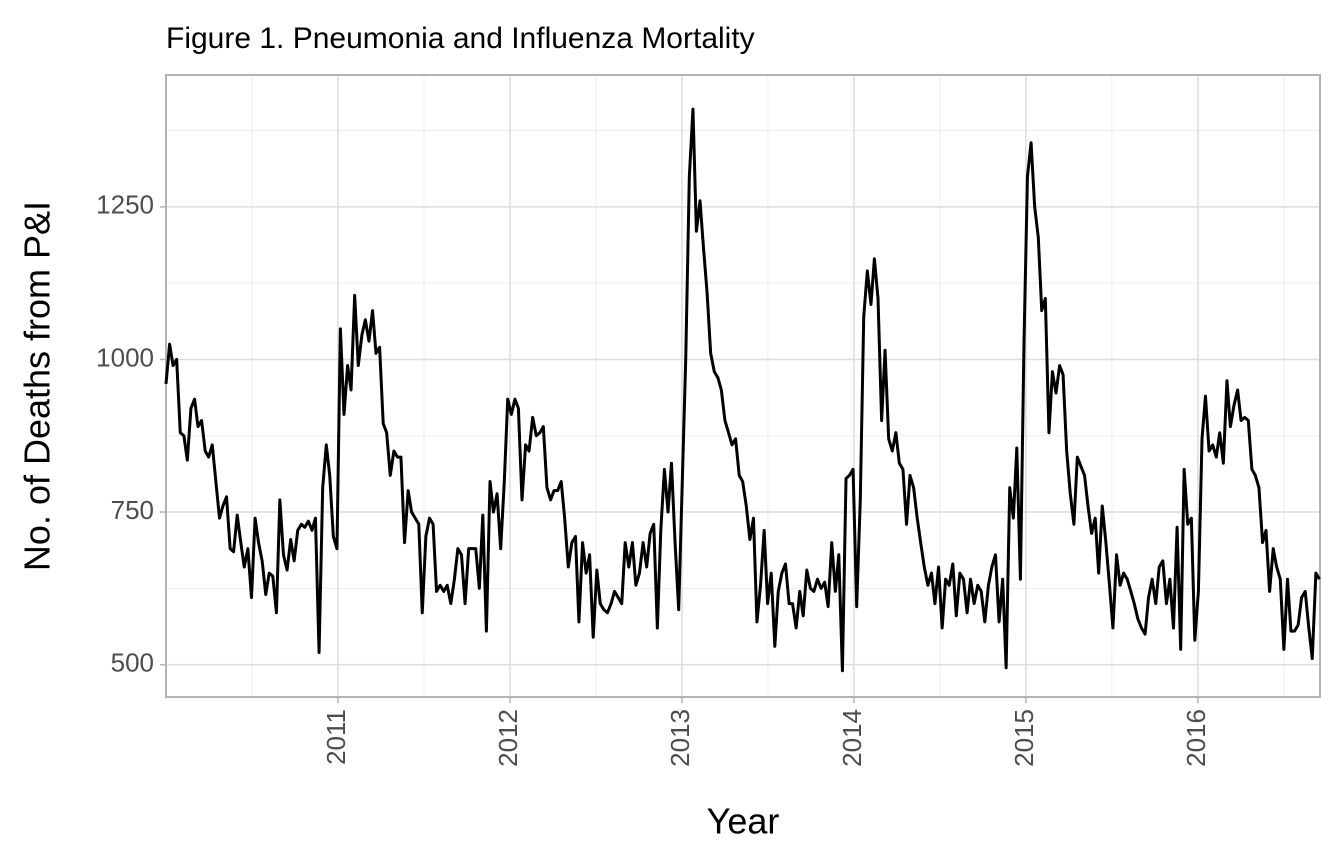 Image resolution: width=1344 pixels, height=865 pixels. Describe the element at coordinates (125, 357) in the screenshot. I see `y-tick-label: 1000` at that location.